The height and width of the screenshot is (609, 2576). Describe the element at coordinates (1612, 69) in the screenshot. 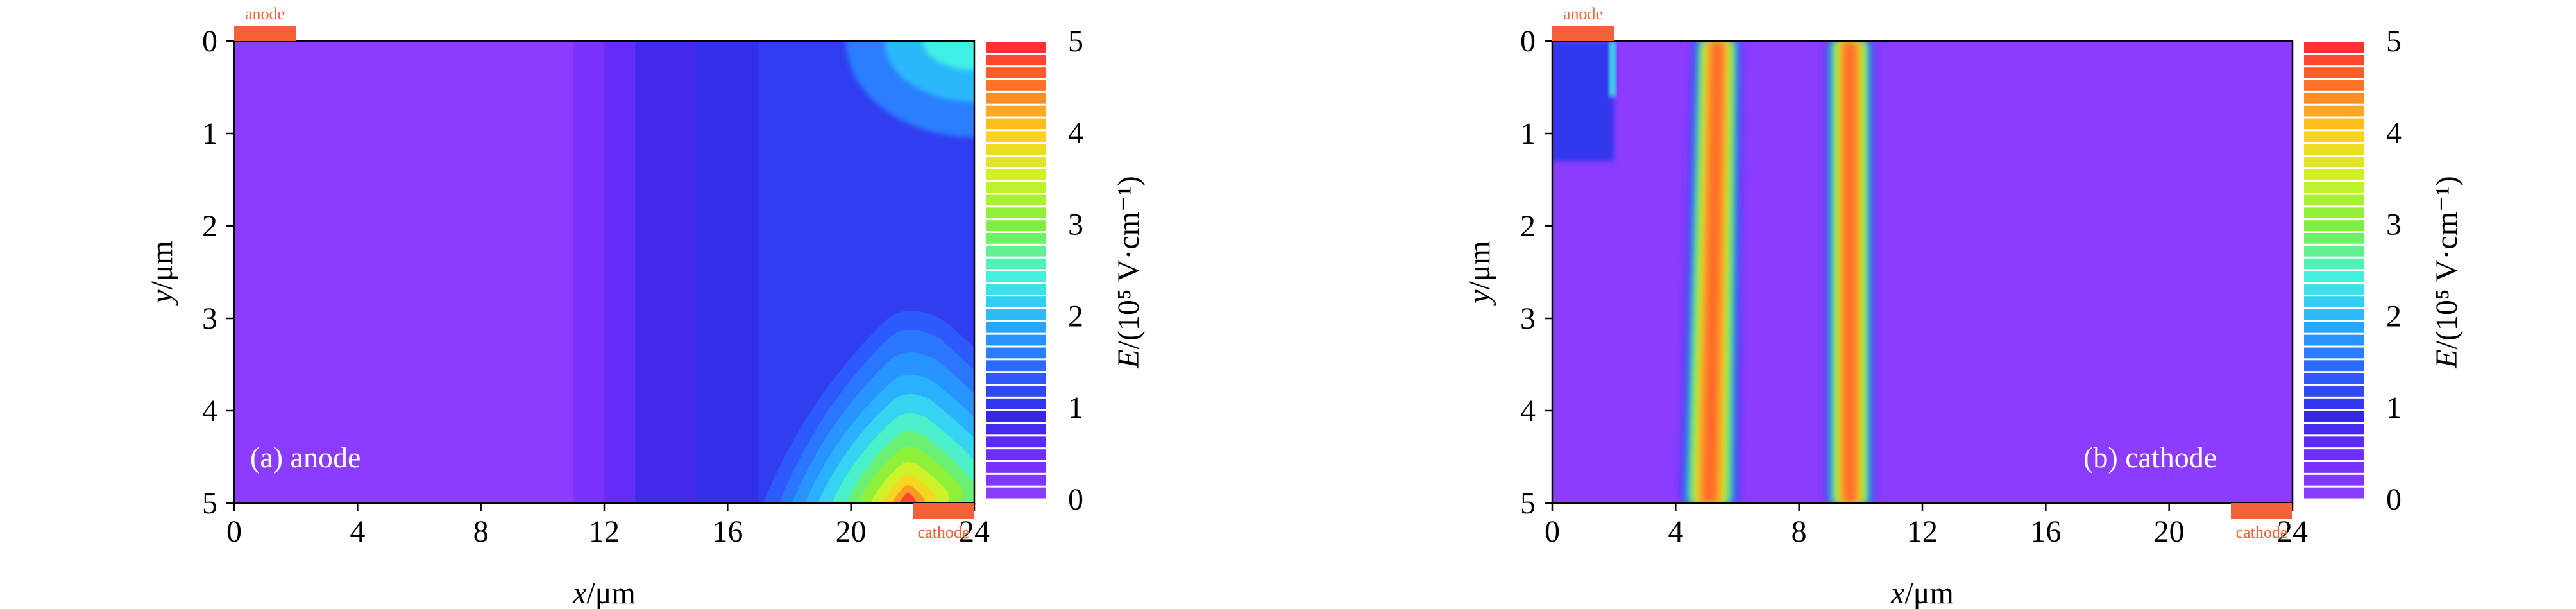

I see `field-corner-edge` at that location.